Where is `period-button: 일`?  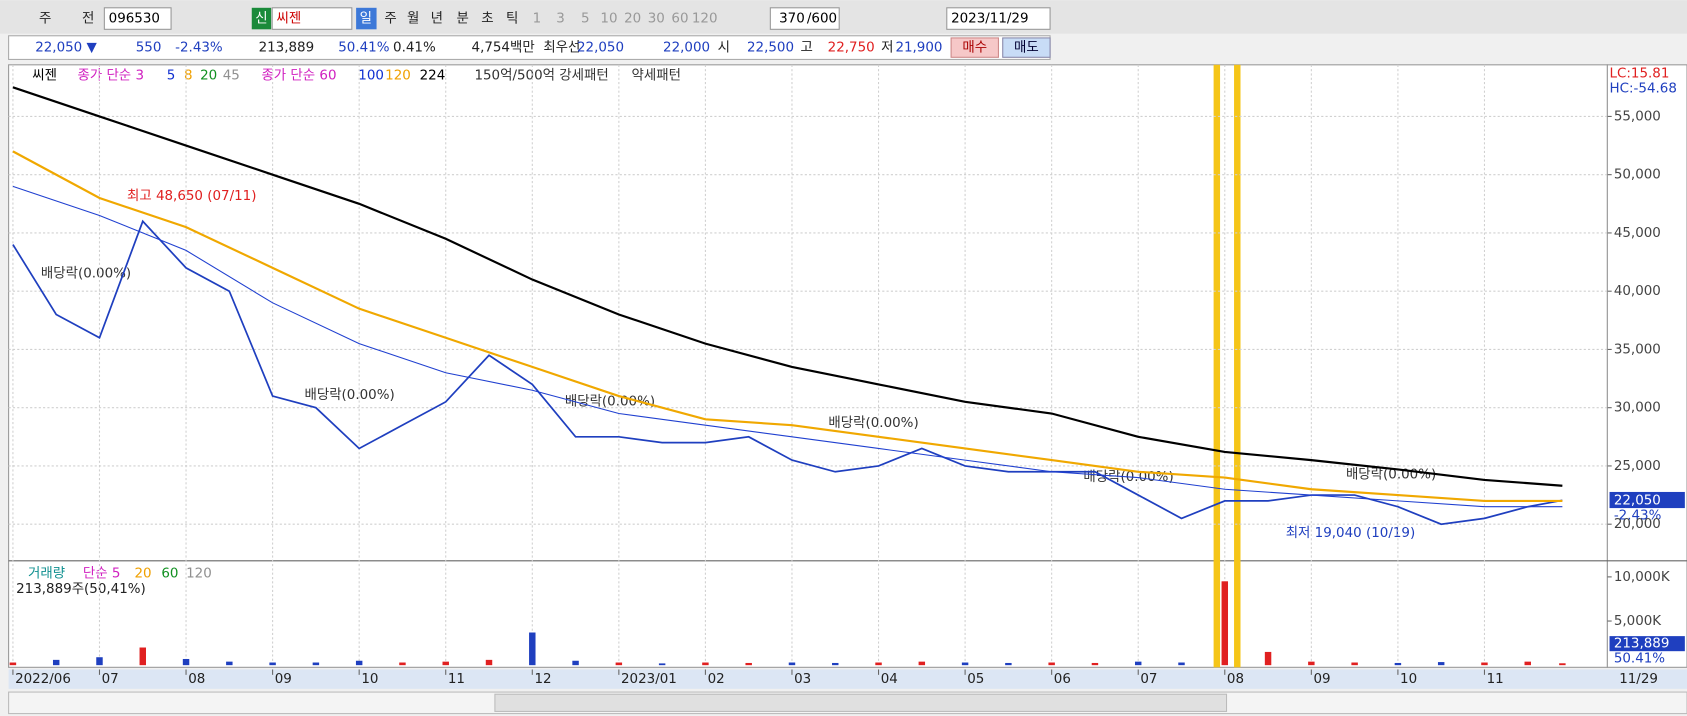 period-button: 일 is located at coordinates (366, 19).